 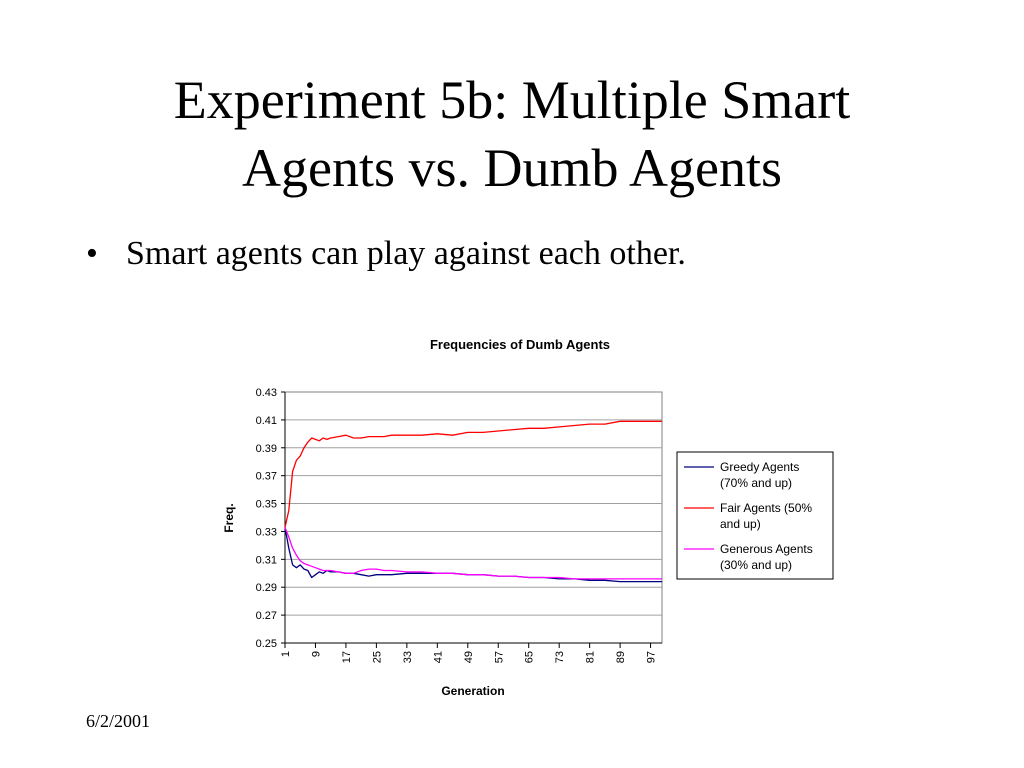 I want to click on y-tick-label: 0.31, so click(x=266, y=560).